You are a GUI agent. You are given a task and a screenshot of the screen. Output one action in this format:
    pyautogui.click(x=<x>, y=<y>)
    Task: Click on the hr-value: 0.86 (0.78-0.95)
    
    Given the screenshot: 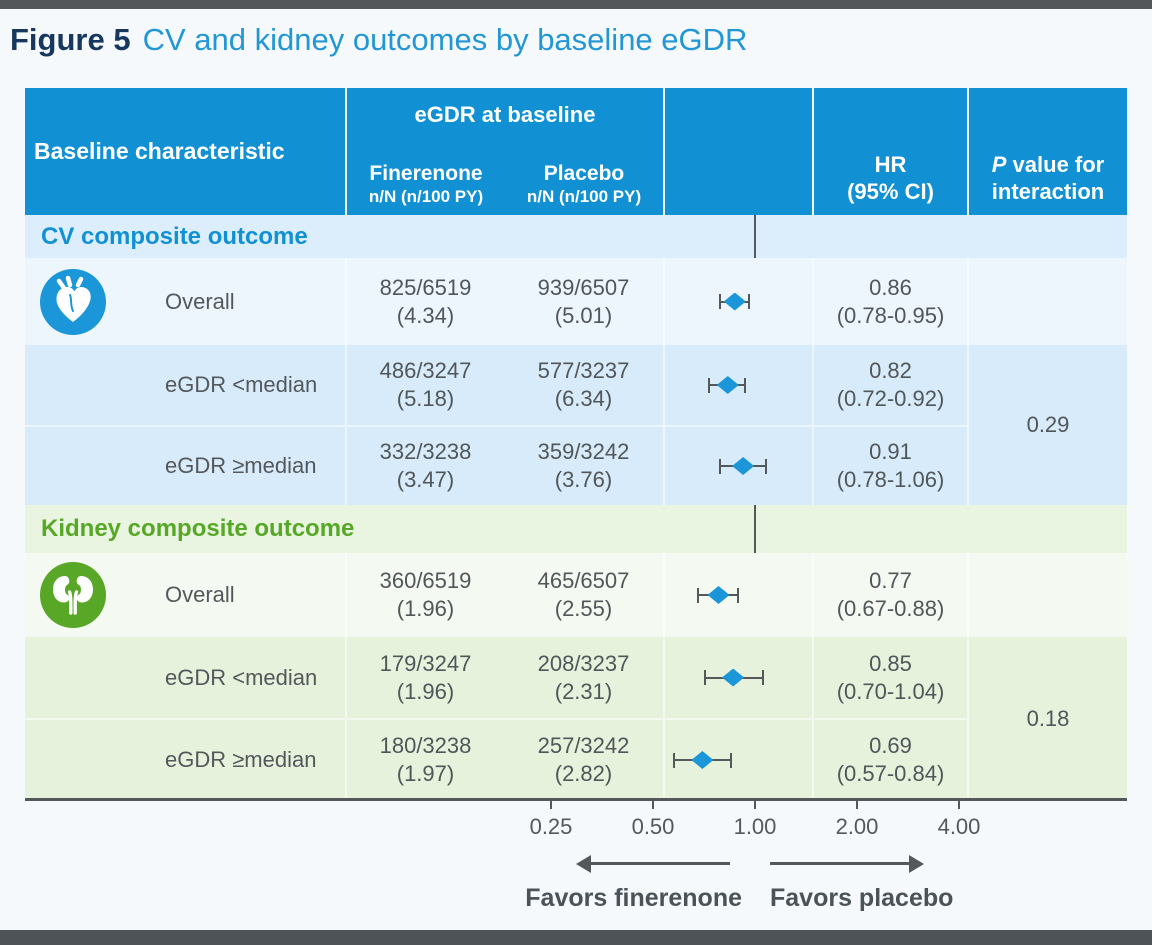 What is the action you would take?
    pyautogui.click(x=889, y=301)
    